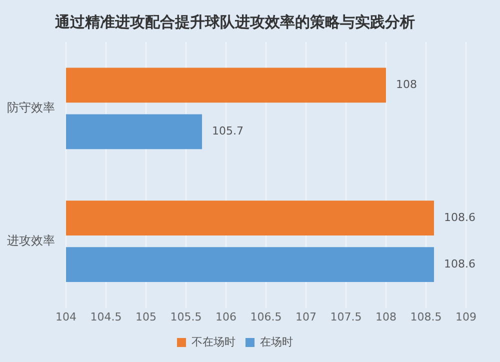  What do you see at coordinates (386, 317) in the screenshot?
I see `x-tick-label: 108` at bounding box center [386, 317].